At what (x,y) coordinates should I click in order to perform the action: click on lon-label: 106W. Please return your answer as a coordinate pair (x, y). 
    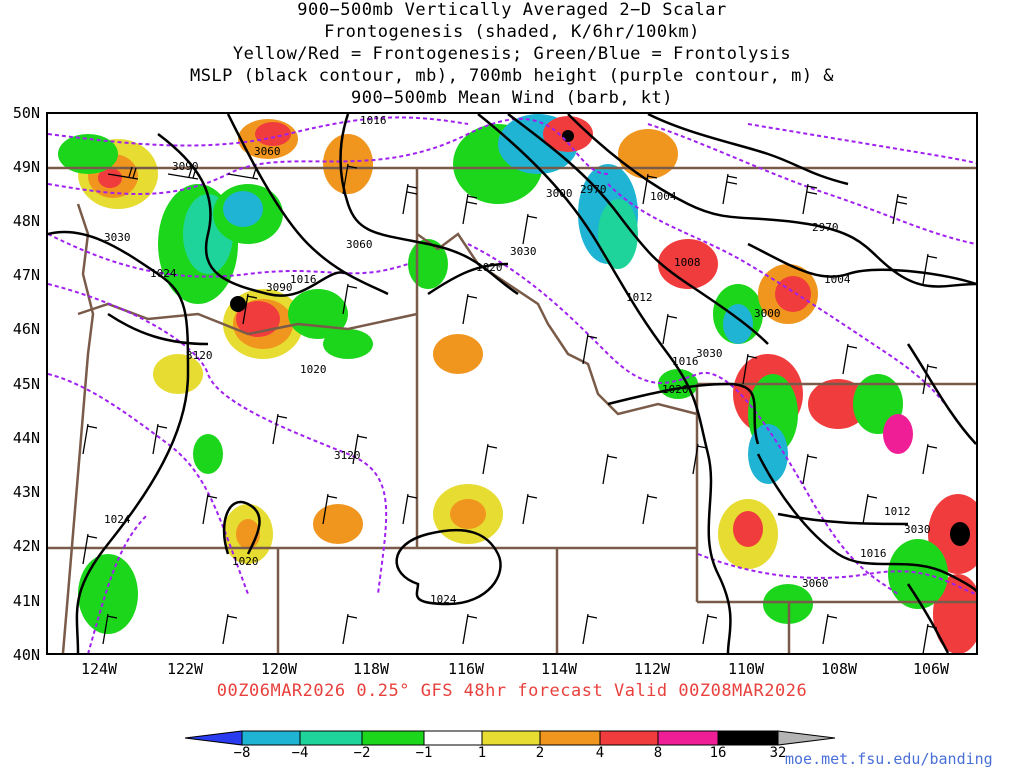
    Looking at the image, I should click on (931, 669).